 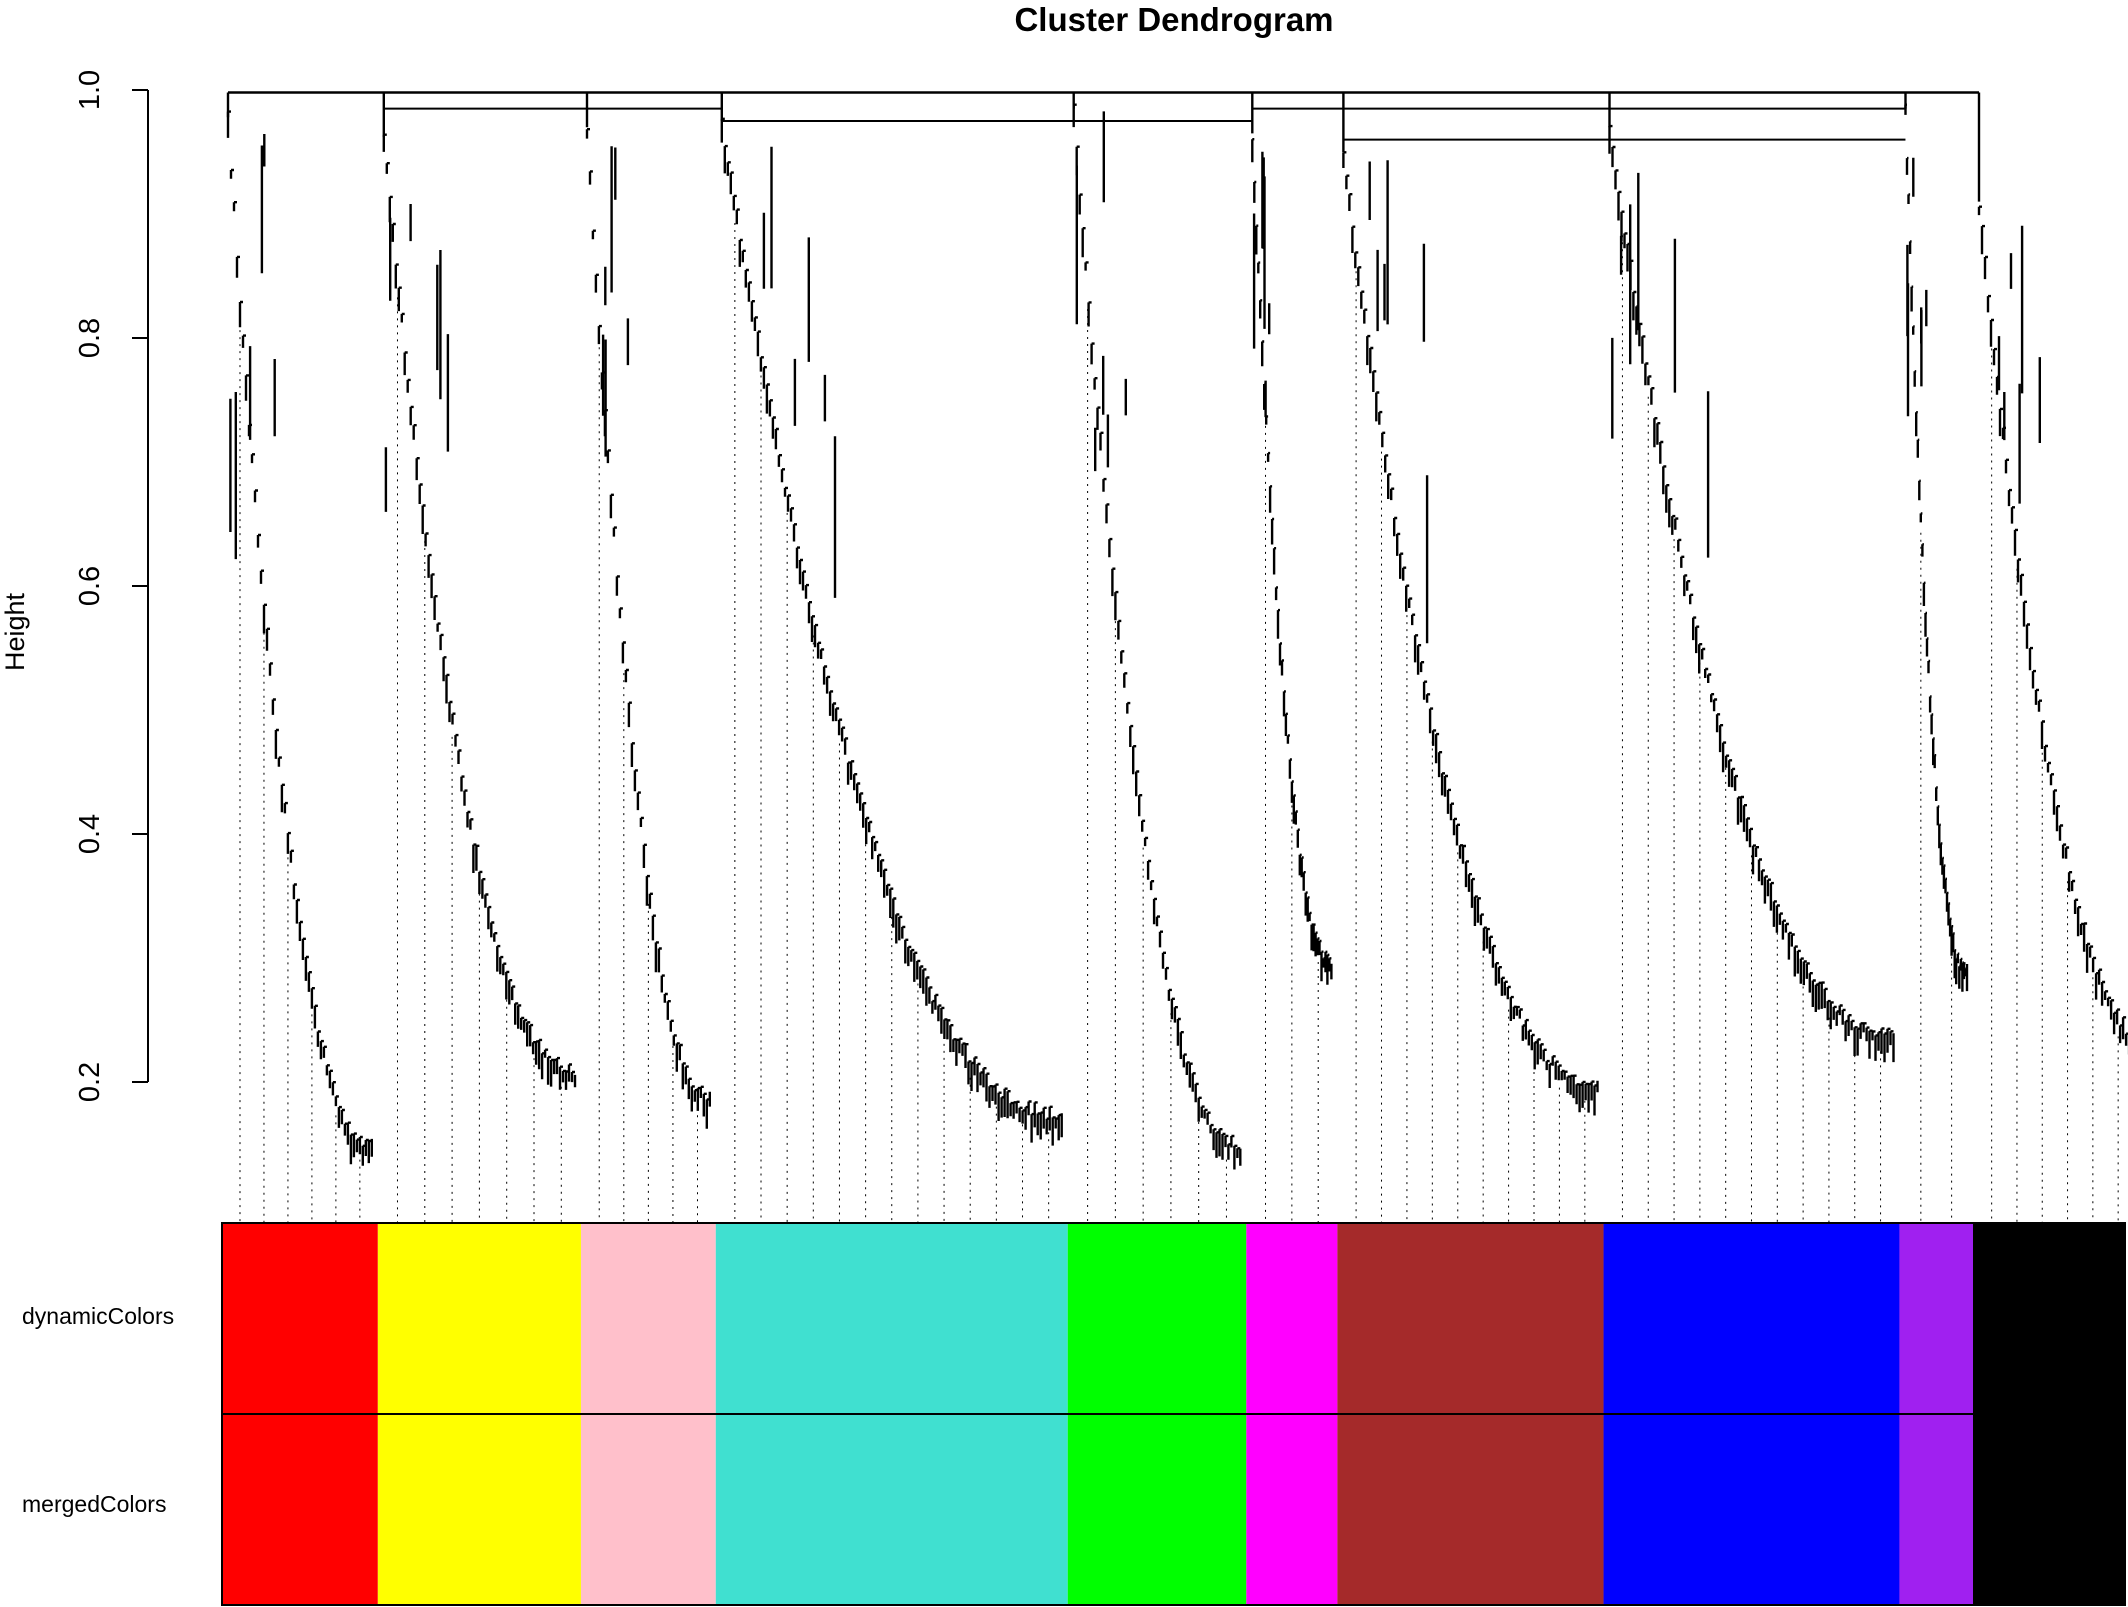 What do you see at coordinates (1936, 547) in the screenshot?
I see `module-branch-purple` at bounding box center [1936, 547].